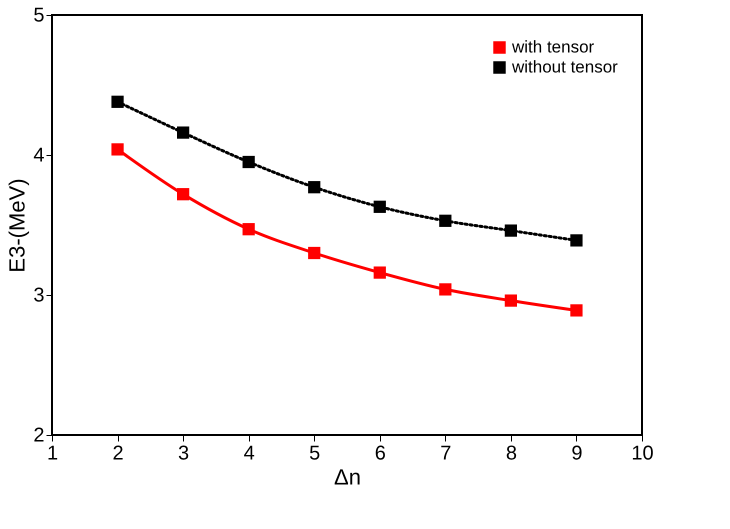 The width and height of the screenshot is (730, 529). Describe the element at coordinates (577, 453) in the screenshot. I see `x-tick-label: 9` at that location.